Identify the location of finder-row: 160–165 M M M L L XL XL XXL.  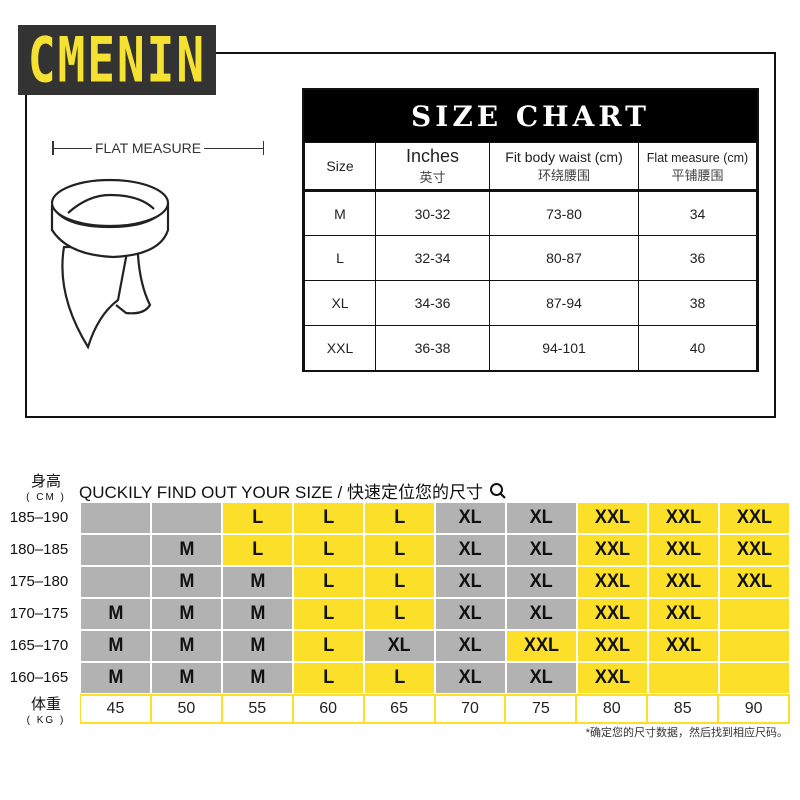
(400, 678).